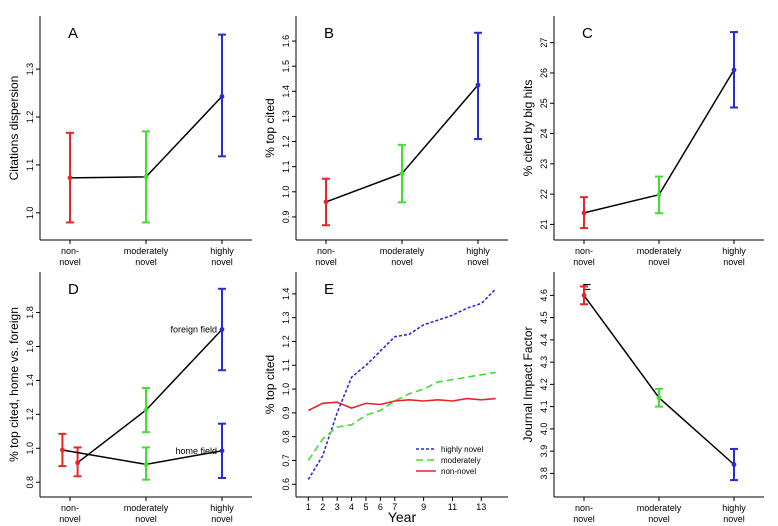  I want to click on y-tick-label: 4.5, so click(544, 317).